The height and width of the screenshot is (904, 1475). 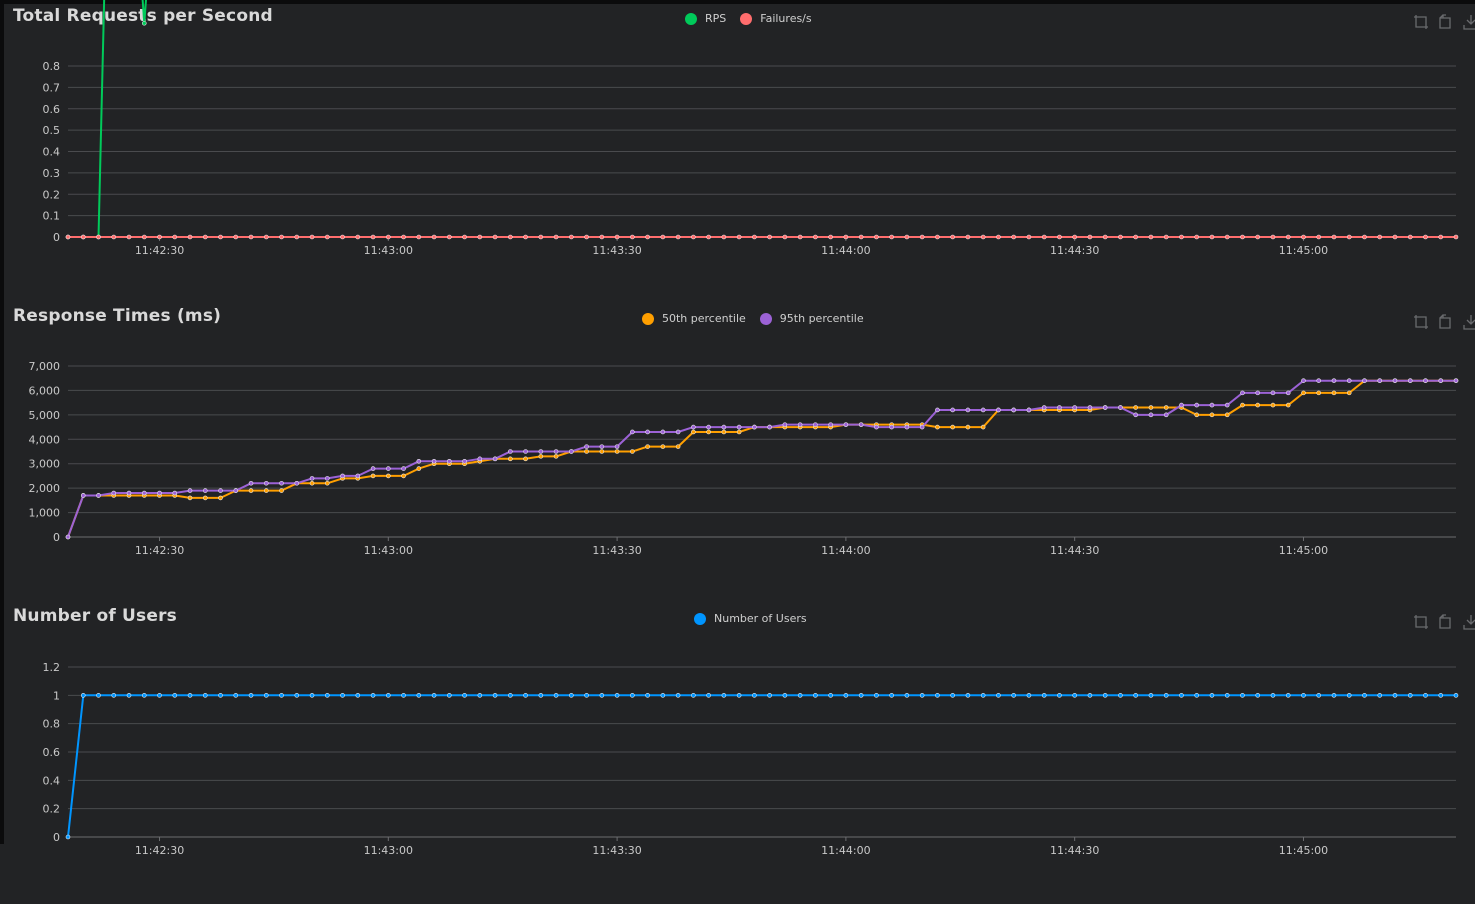 I want to click on legend-item-rps: RPS, so click(x=705, y=18).